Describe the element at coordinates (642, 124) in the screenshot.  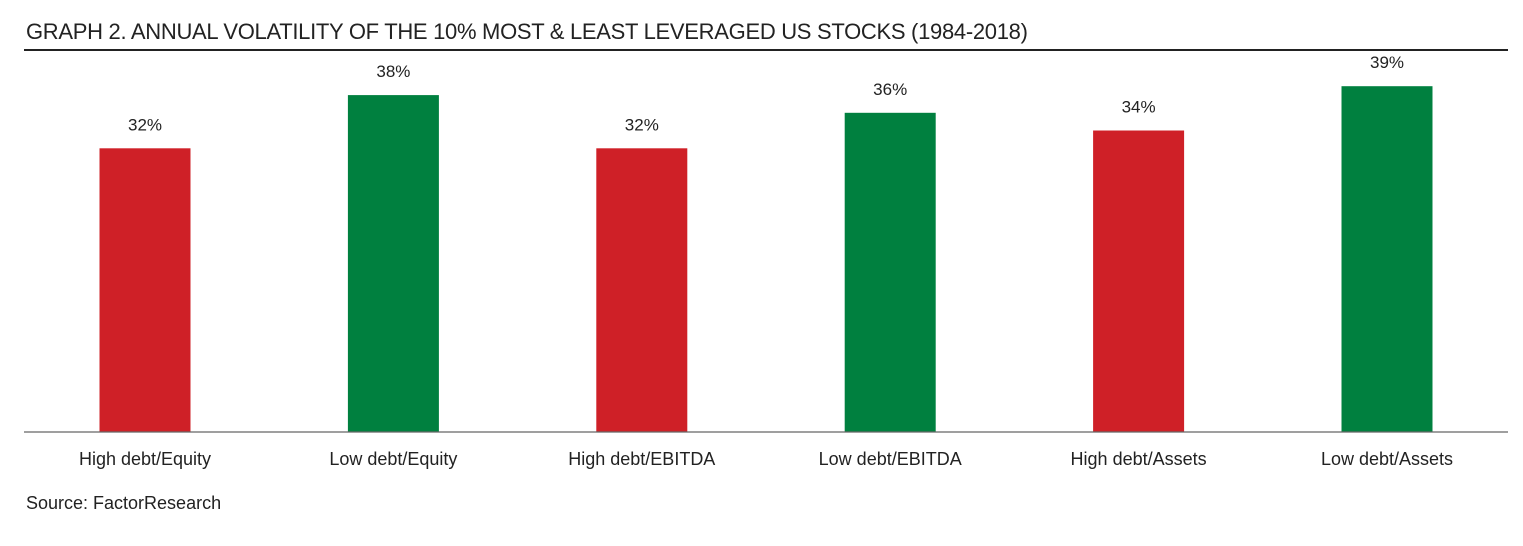
I see `data-label-3: 32%` at that location.